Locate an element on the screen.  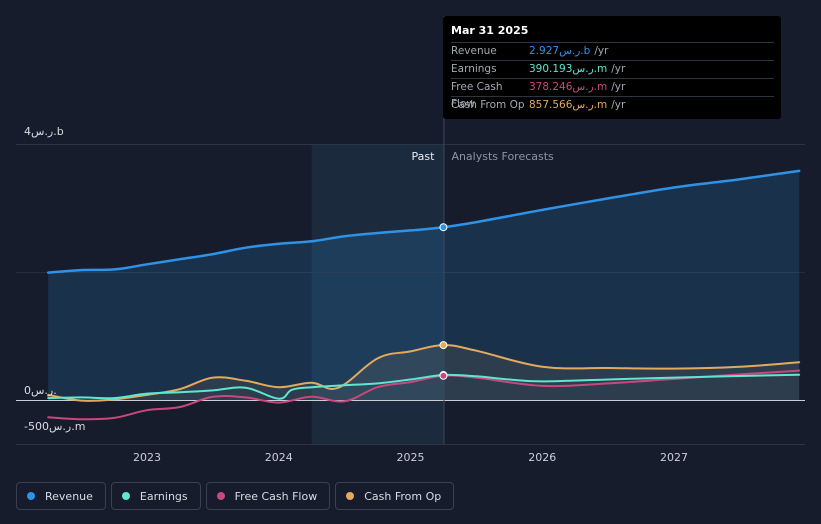
tooltip-row-earnings: Earnings 390.193ر.س.m/yr is located at coordinates (612, 69).